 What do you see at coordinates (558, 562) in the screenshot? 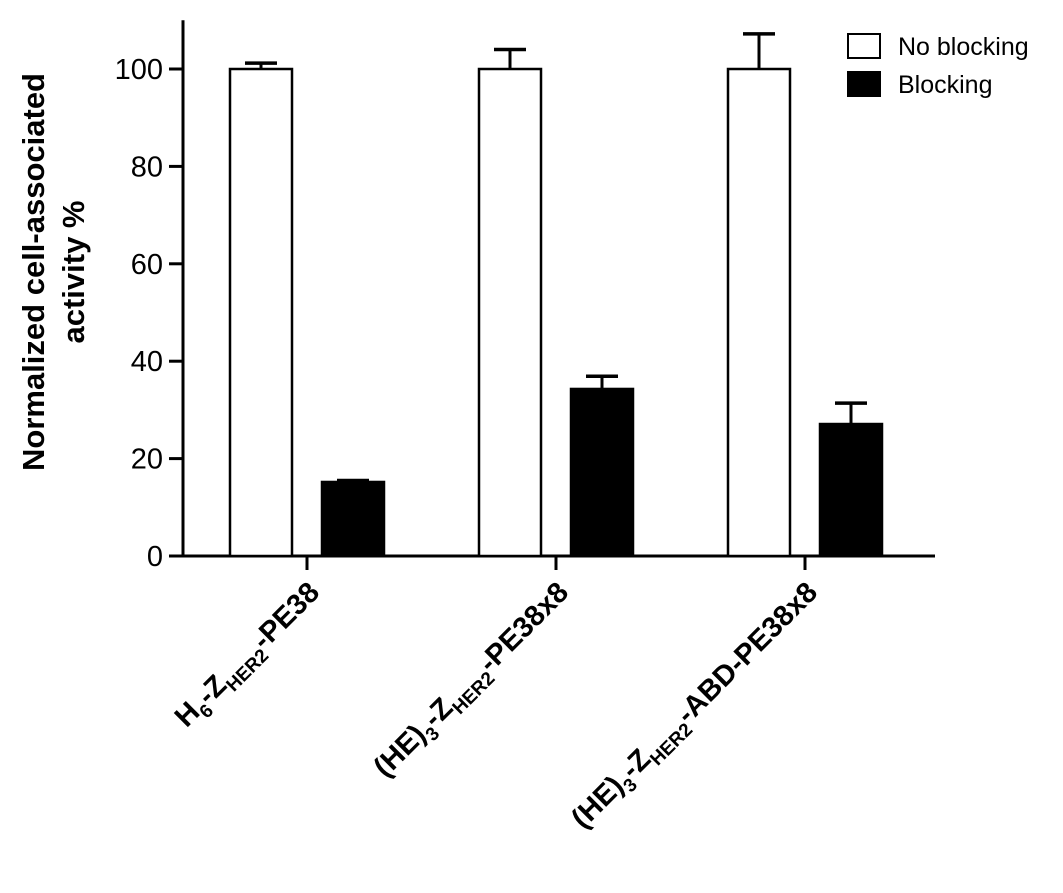
I see `x-axis` at bounding box center [558, 562].